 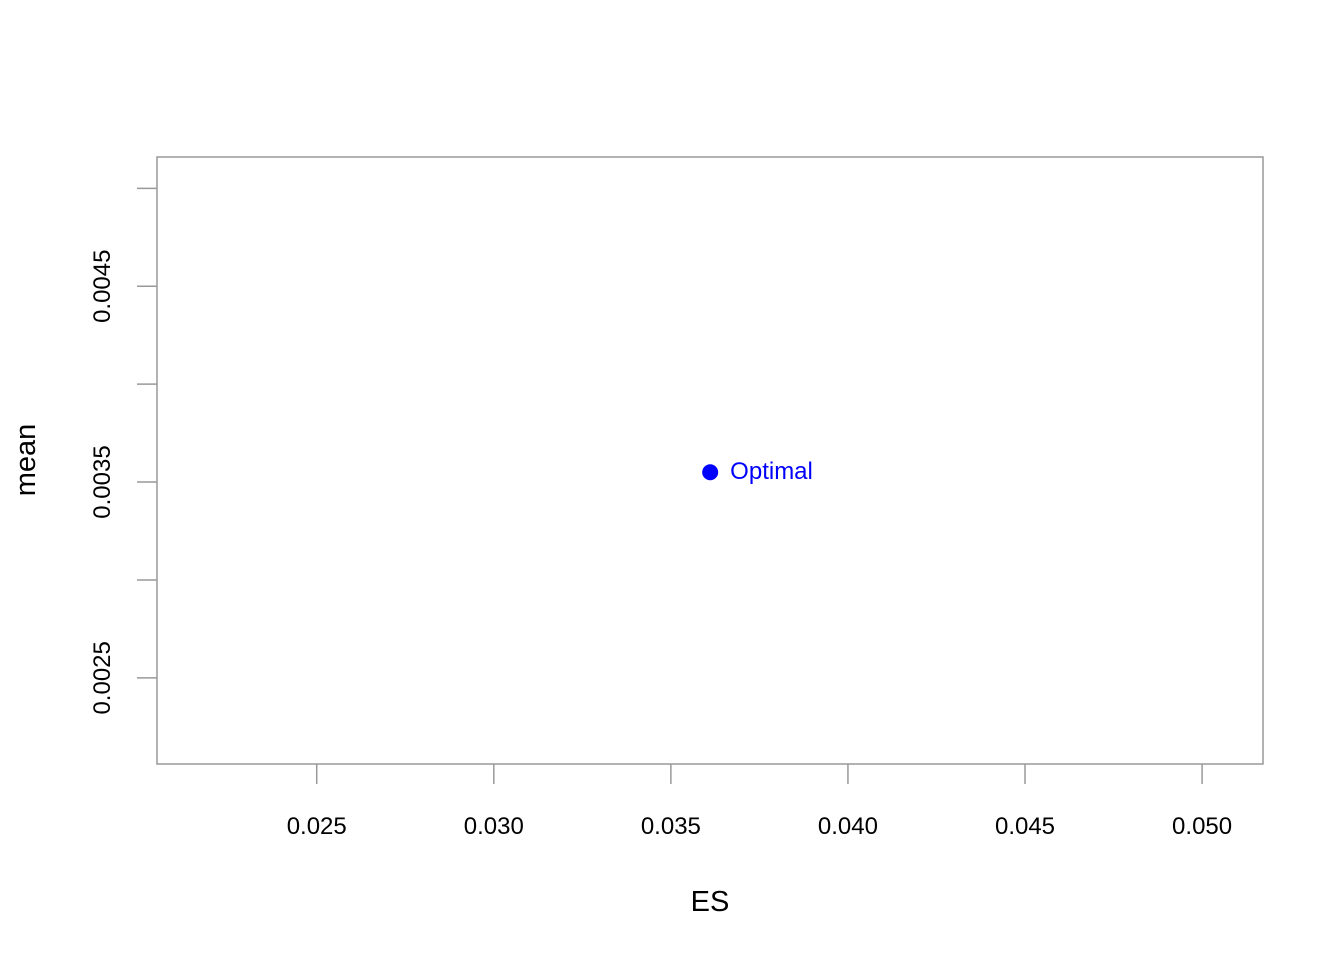 What do you see at coordinates (102, 286) in the screenshot?
I see `y-tick-label-4: 0.0045` at bounding box center [102, 286].